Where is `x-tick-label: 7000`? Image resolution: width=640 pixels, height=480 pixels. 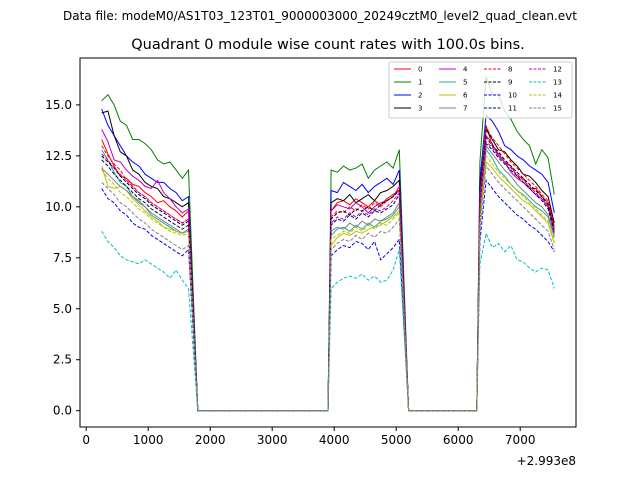
x-tick-label: 7000 is located at coordinates (520, 440).